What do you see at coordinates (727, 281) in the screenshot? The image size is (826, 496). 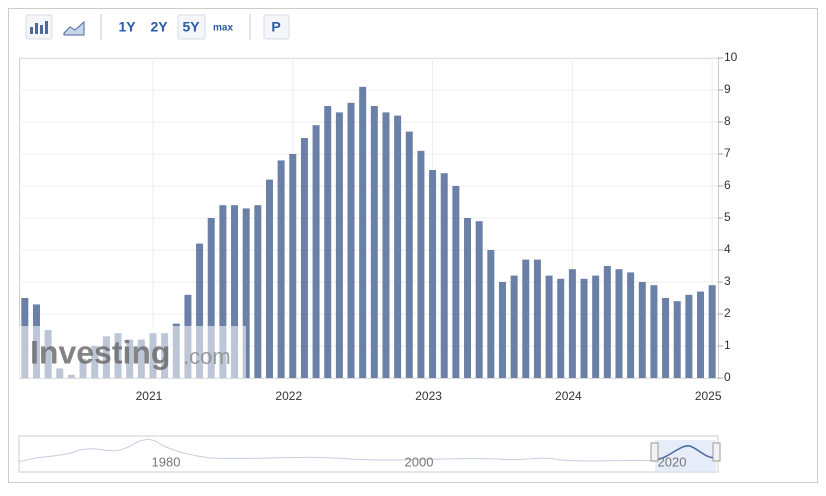 I see `y-tick-label: 3` at bounding box center [727, 281].